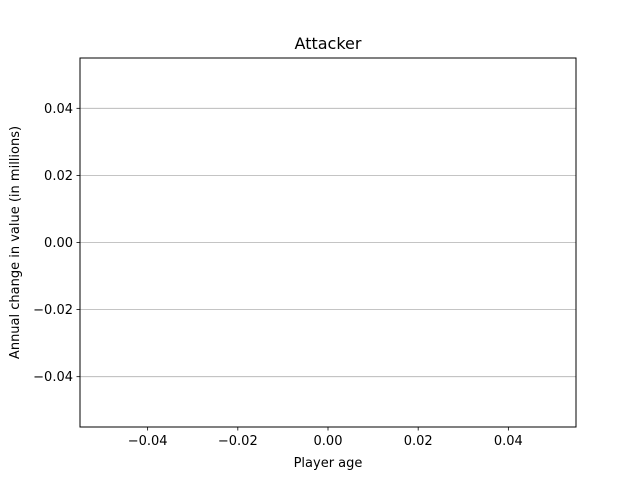 The width and height of the screenshot is (640, 480). I want to click on y-tick-label: 0.00, so click(58, 243).